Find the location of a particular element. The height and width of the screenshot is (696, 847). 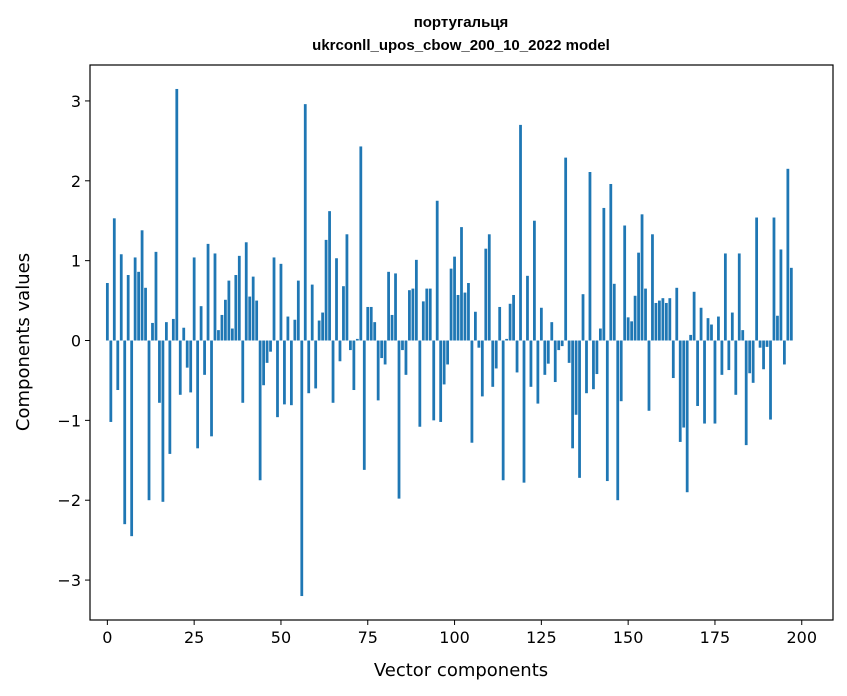

y-tick-label: 2 is located at coordinates (76, 181).